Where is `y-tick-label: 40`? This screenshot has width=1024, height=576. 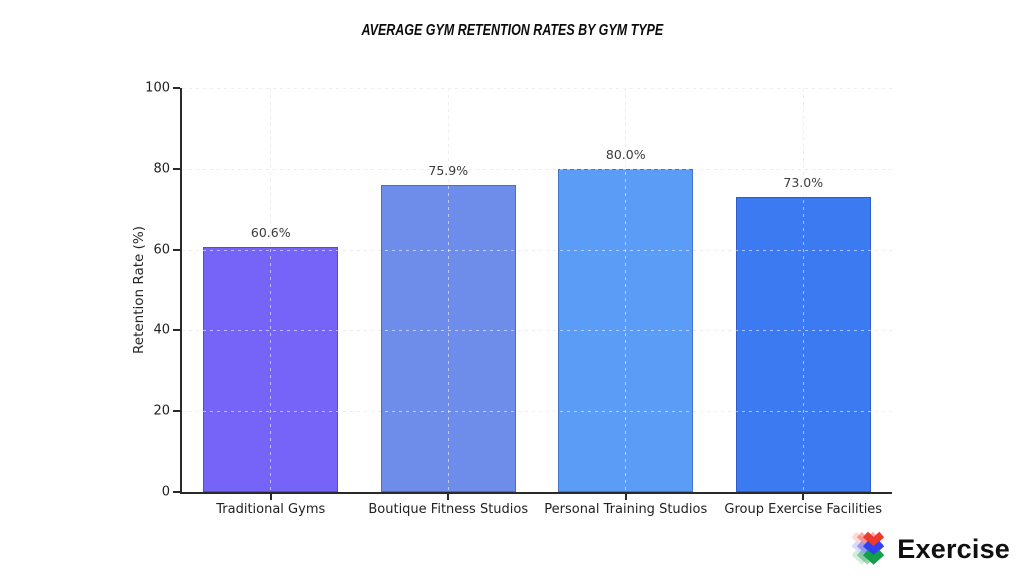 y-tick-label: 40 is located at coordinates (161, 330).